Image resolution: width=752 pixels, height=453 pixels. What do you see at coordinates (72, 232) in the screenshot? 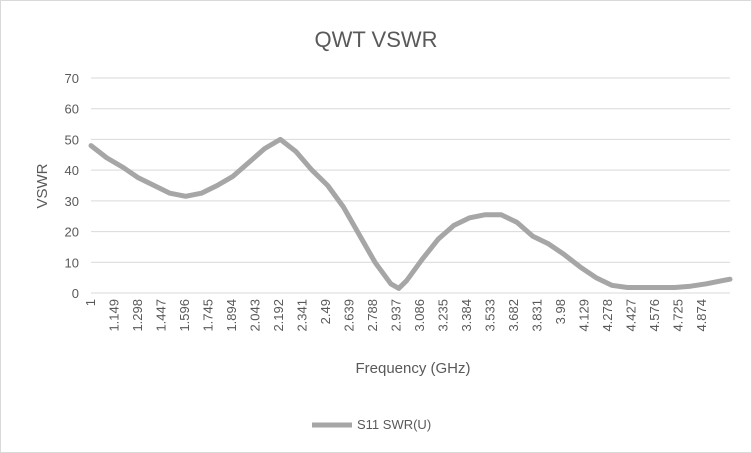
I see `y-tick-label: 20` at bounding box center [72, 232].